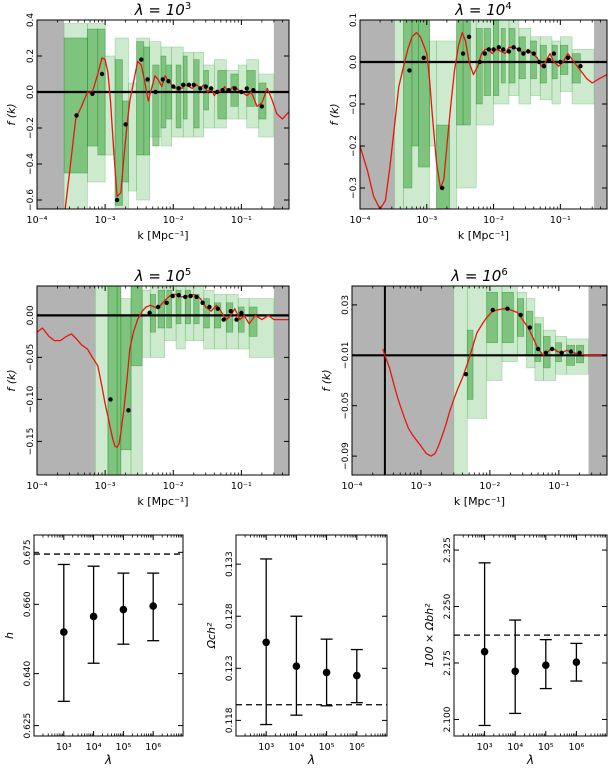  What do you see at coordinates (515, 747) in the screenshot?
I see `x-tick-label: 10⁴` at bounding box center [515, 747].